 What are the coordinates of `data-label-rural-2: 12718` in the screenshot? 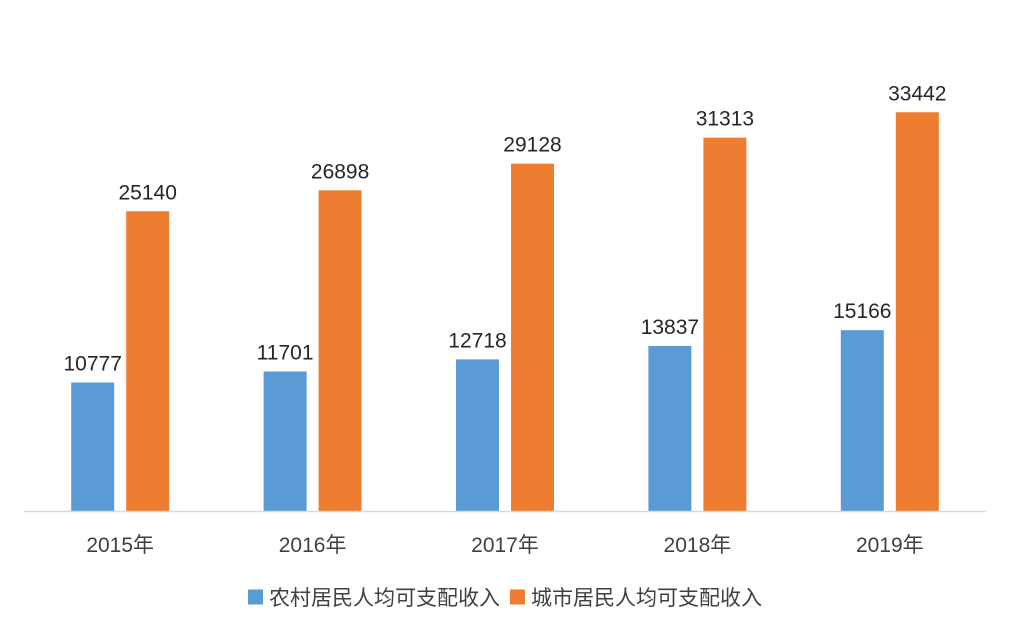 It's located at (477, 340).